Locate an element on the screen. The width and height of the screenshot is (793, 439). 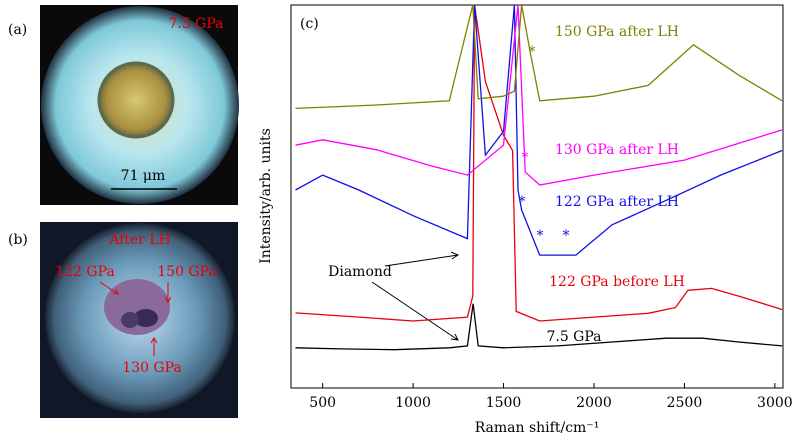
photo-b-sample is located at coordinates (137, 307).